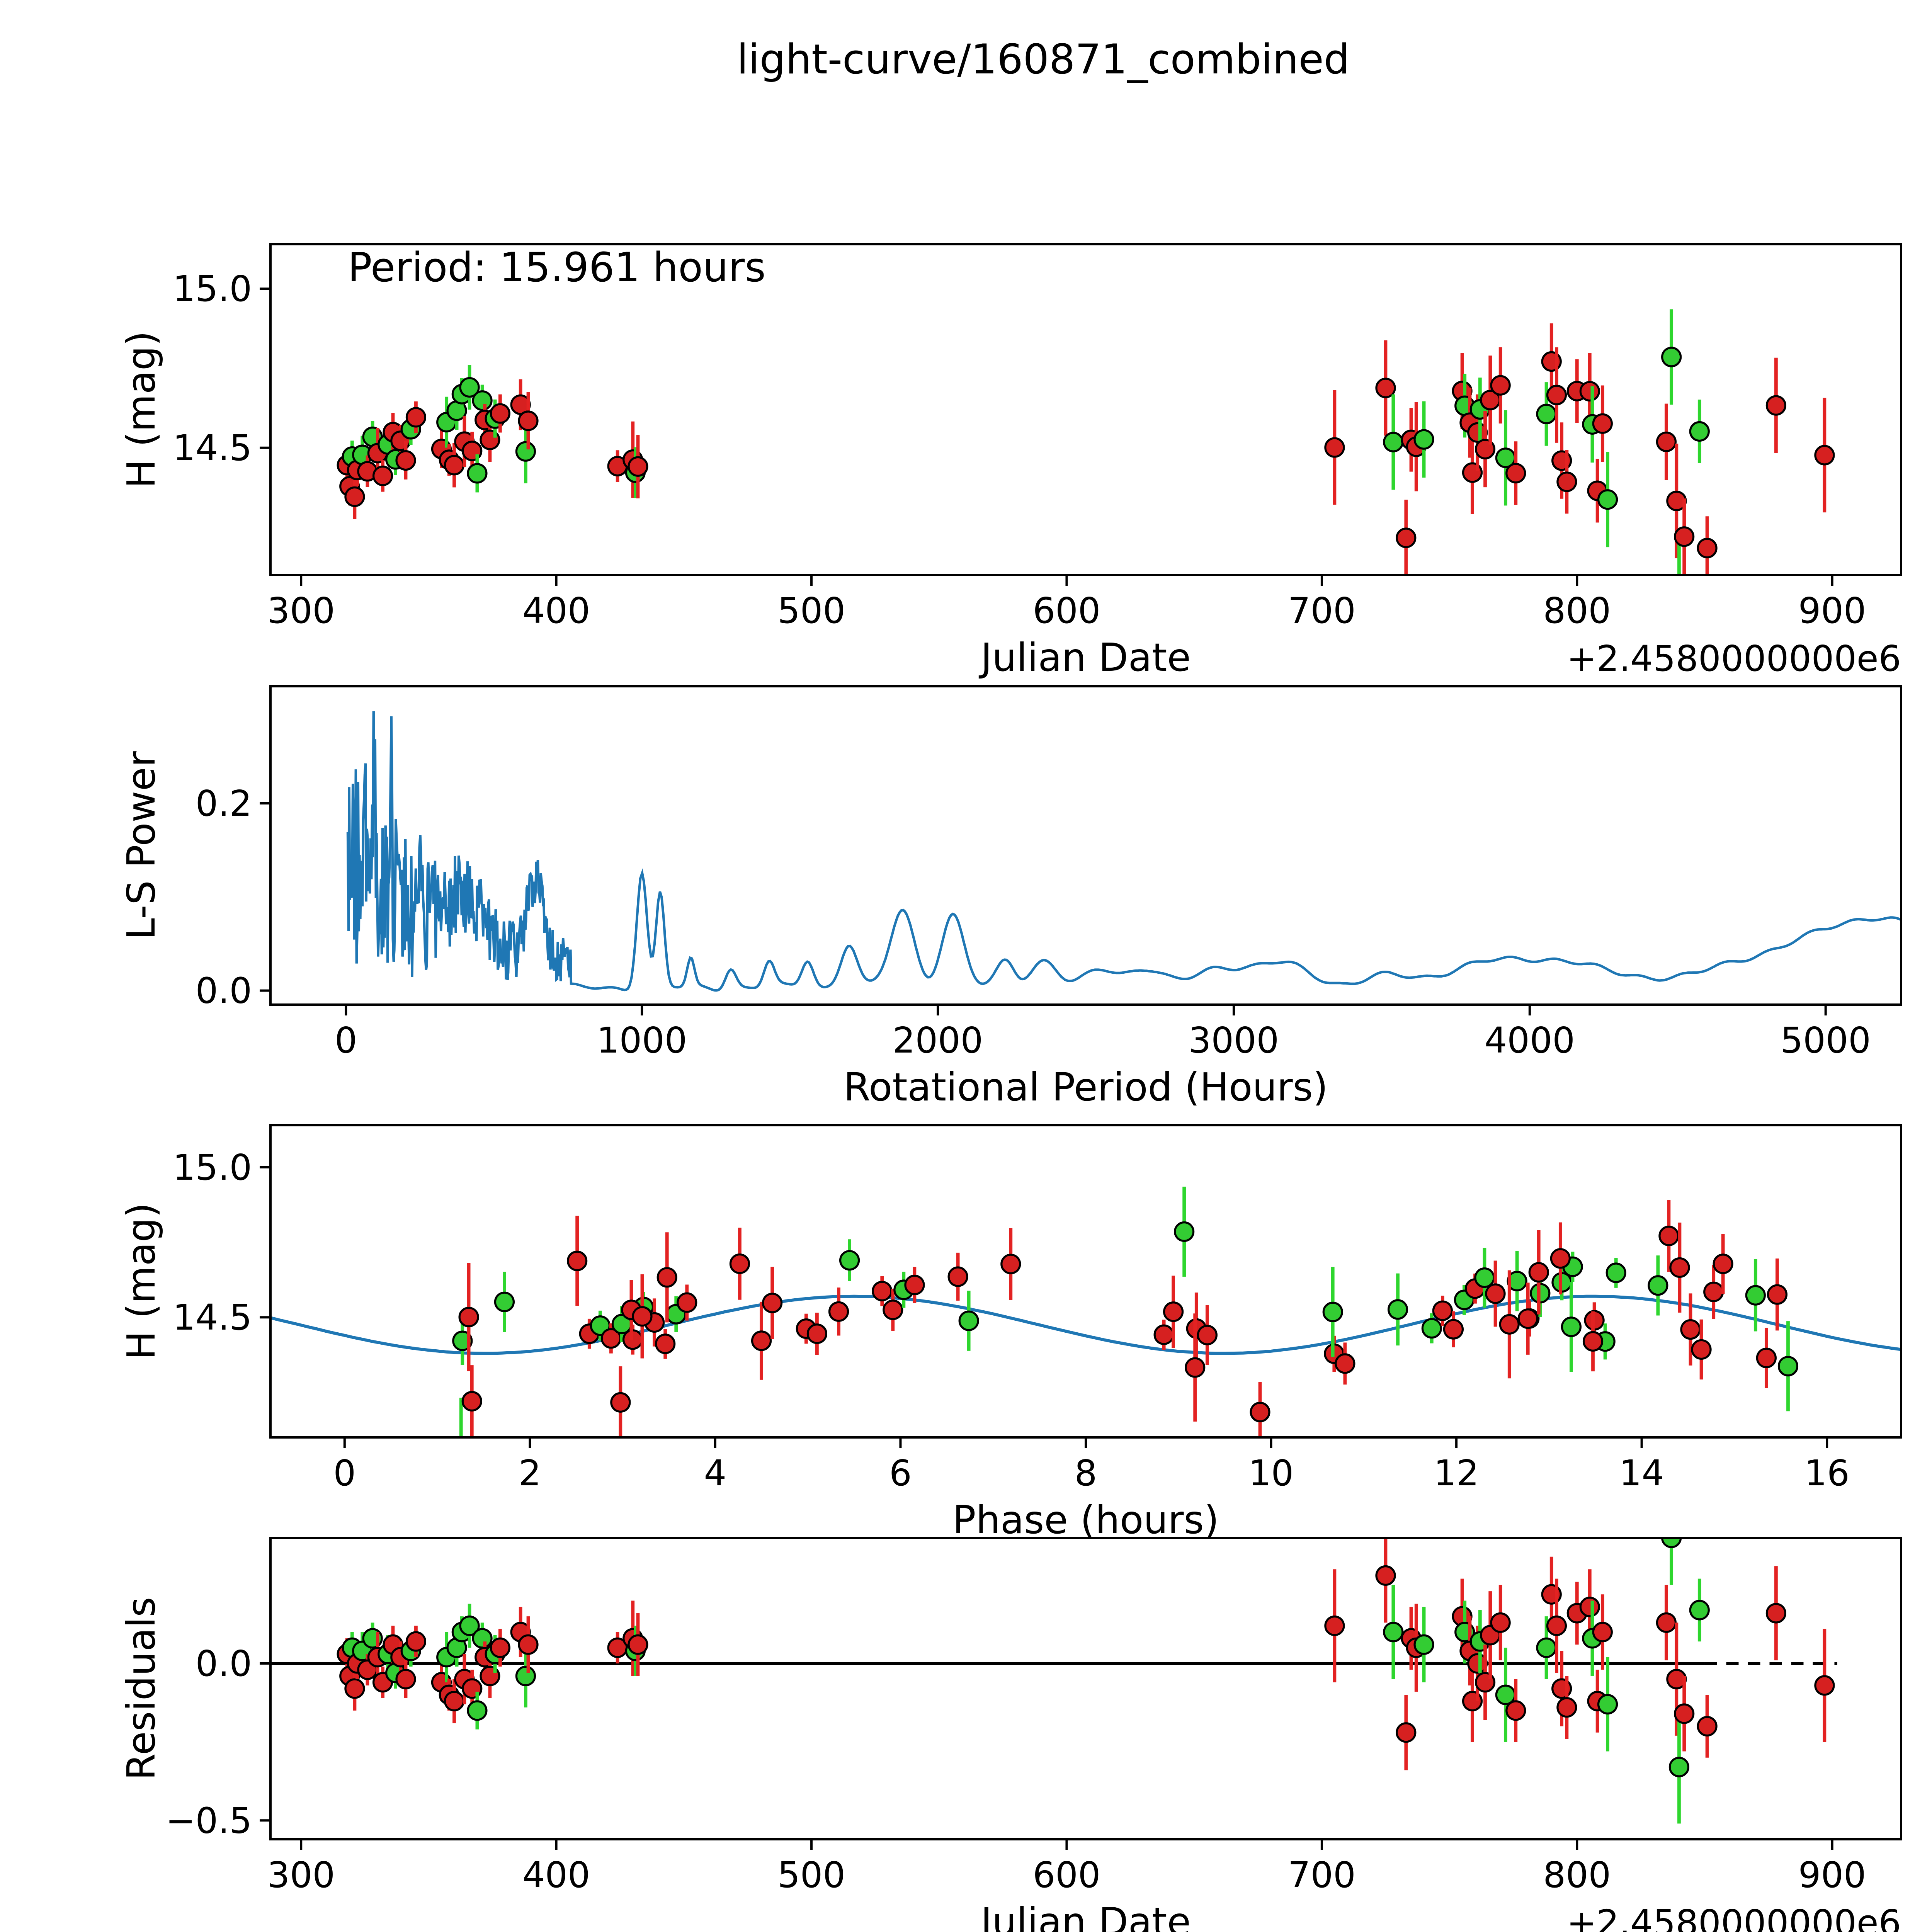  Describe the element at coordinates (224, 804) in the screenshot. I see `svg-text: 0.2` at that location.